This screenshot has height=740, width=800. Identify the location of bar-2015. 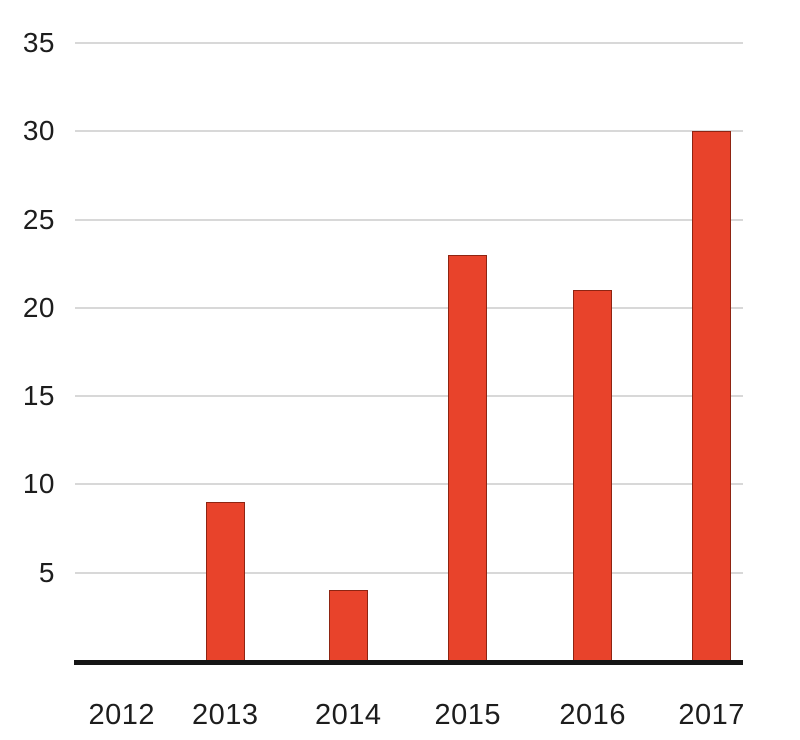
(468, 457).